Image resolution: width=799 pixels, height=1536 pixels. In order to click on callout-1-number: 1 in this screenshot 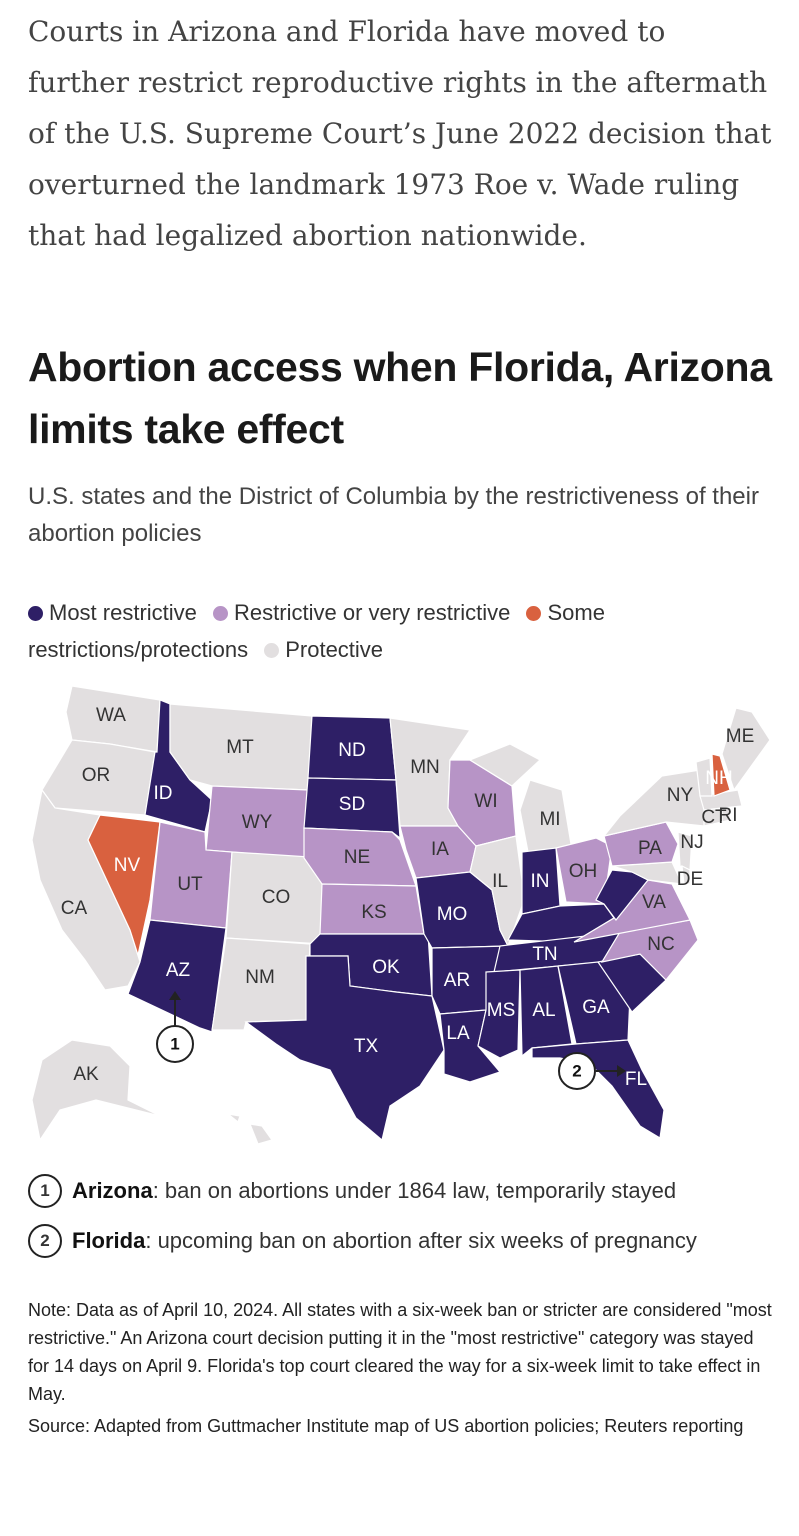, I will do `click(174, 1043)`.